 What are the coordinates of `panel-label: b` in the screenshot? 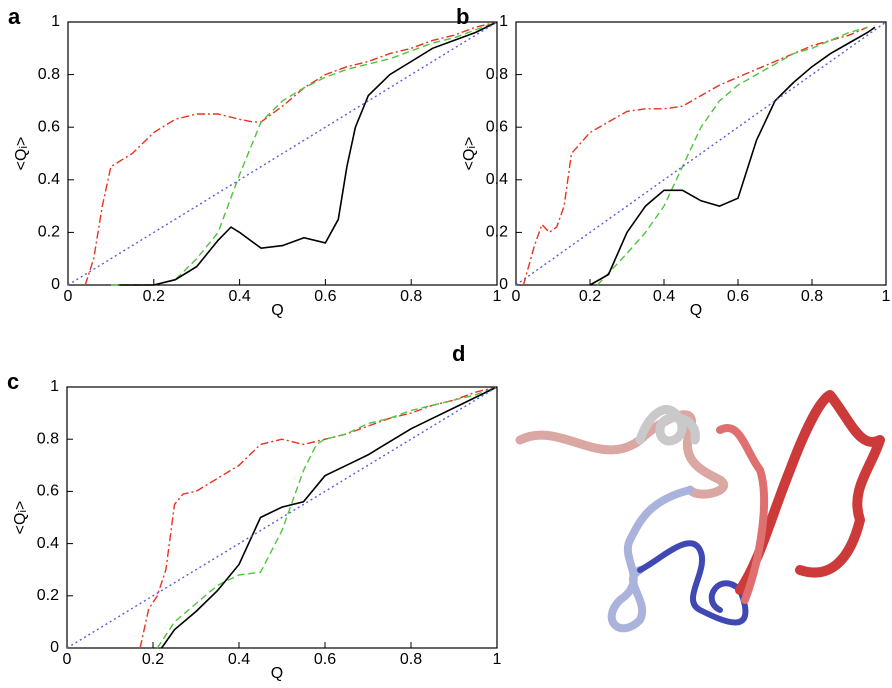 It's located at (462, 16).